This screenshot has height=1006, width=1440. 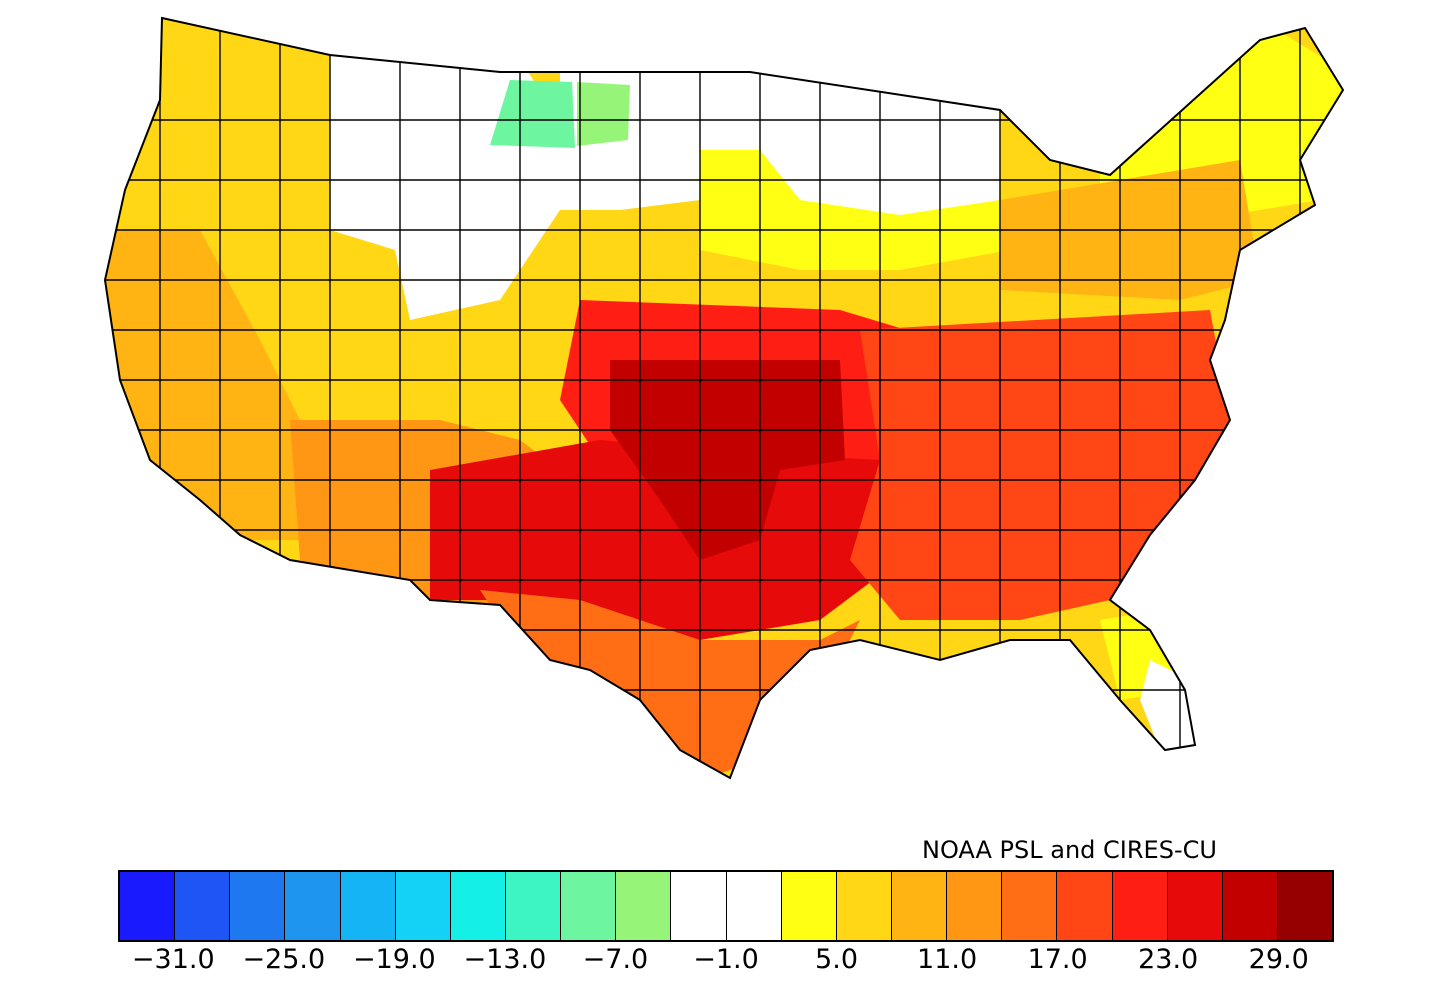 I want to click on region-kansas-missouri-core, so click(x=727, y=460).